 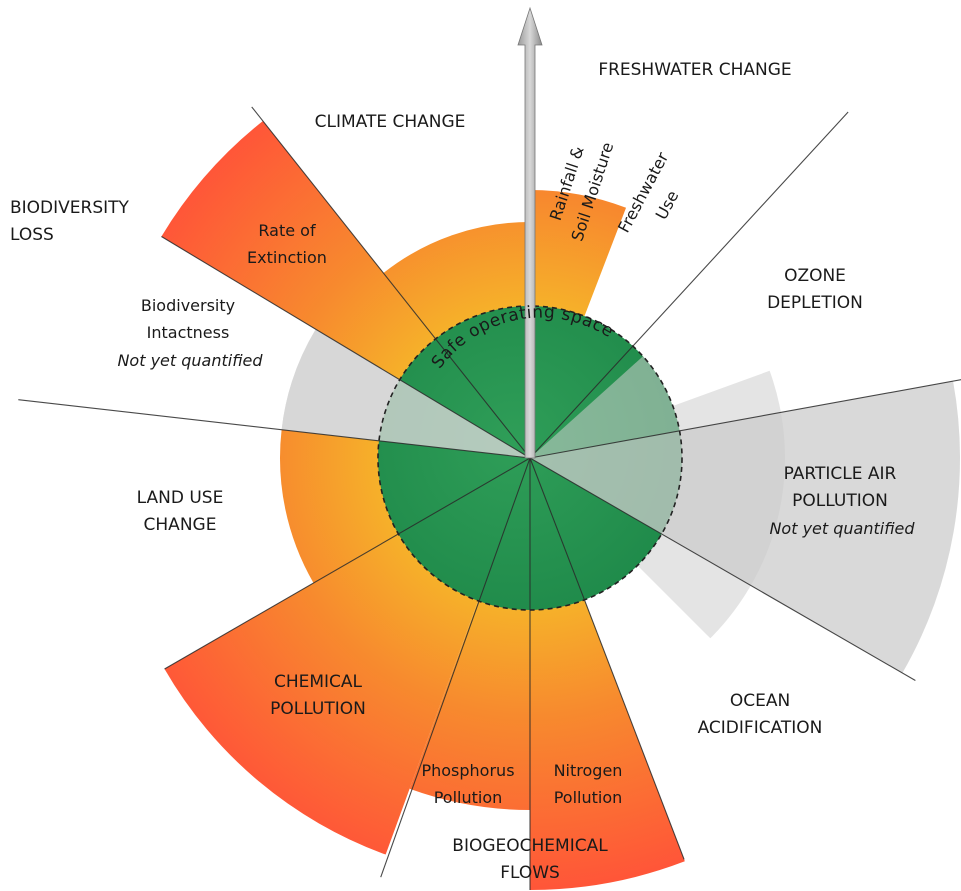 I want to click on label-group: CHEMICAL POLLUTION, so click(x=318, y=695).